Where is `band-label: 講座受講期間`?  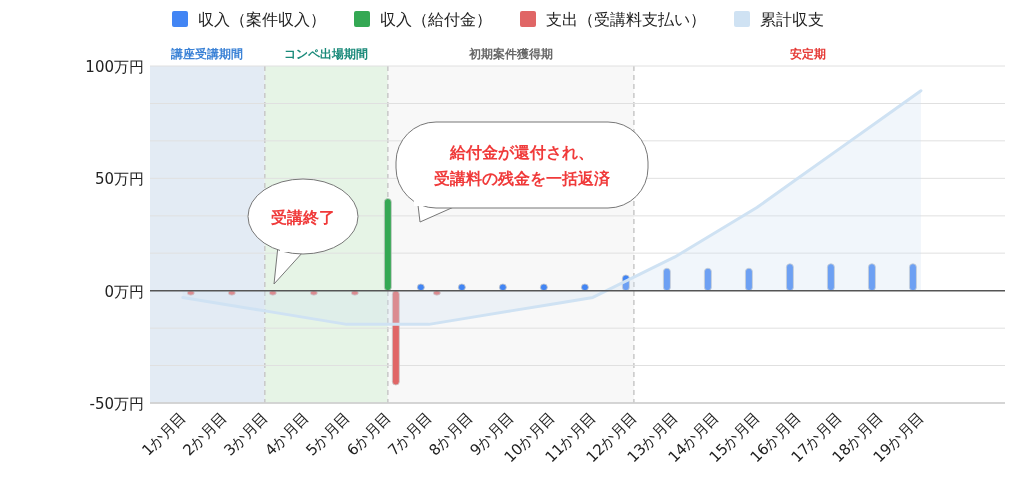 band-label: 講座受講期間 is located at coordinates (207, 54).